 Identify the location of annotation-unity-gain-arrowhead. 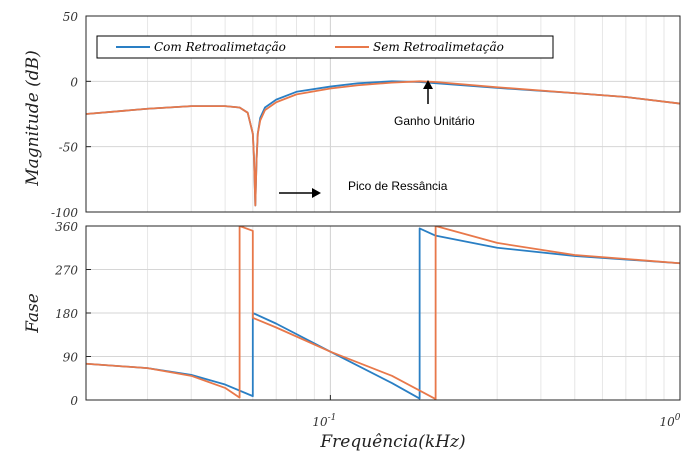
(428, 84).